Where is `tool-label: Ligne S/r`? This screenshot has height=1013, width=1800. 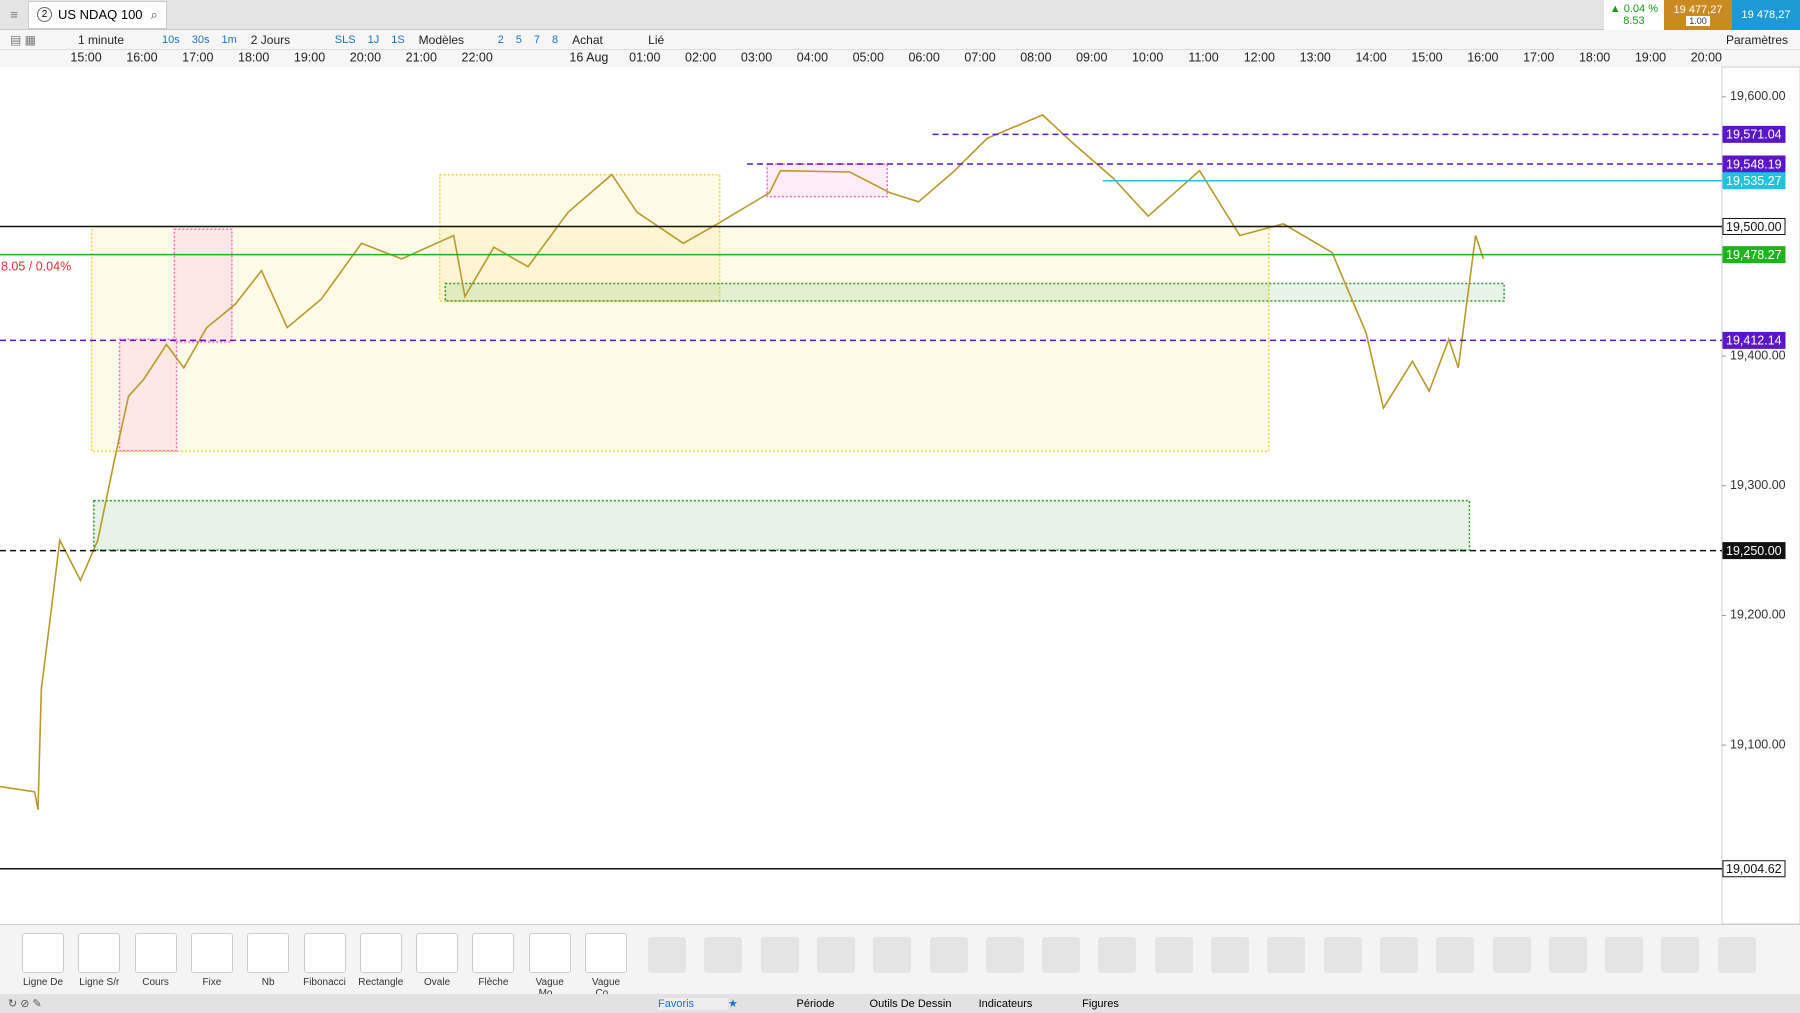 tool-label: Ligne S/r is located at coordinates (99, 982).